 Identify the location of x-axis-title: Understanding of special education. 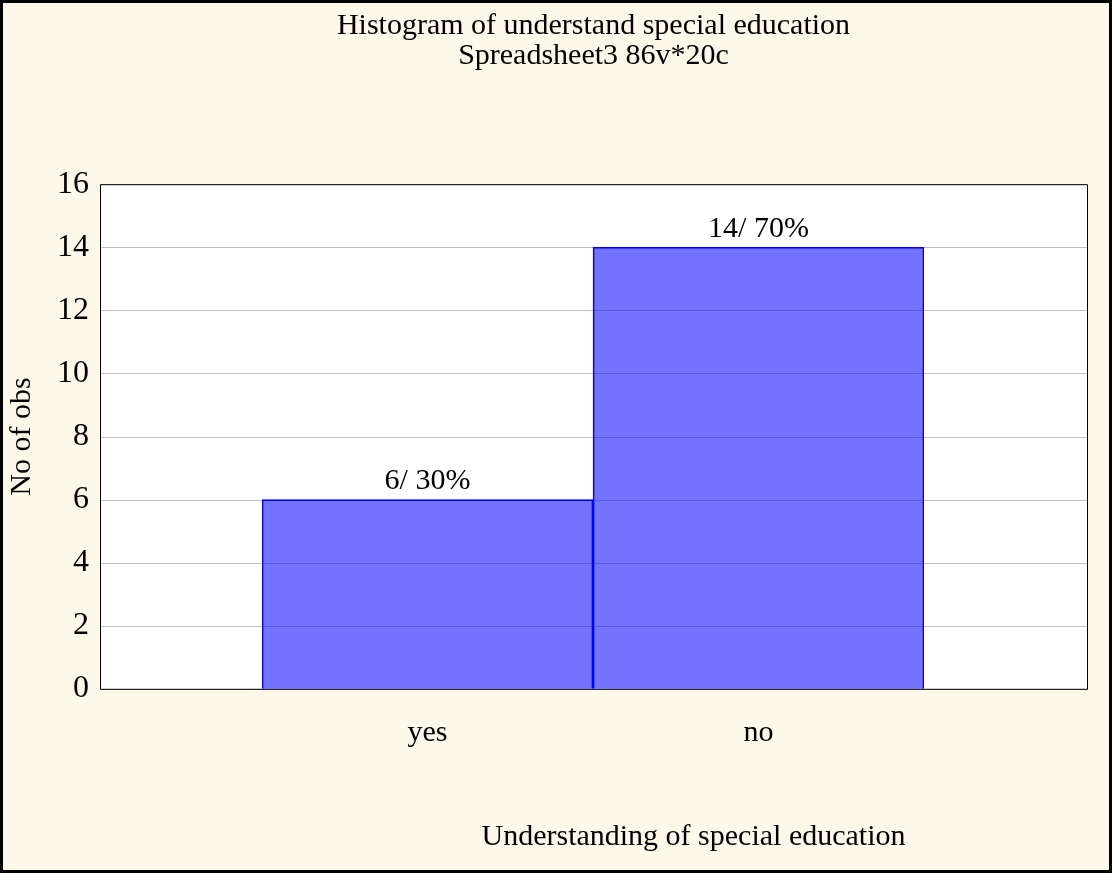
(693, 834).